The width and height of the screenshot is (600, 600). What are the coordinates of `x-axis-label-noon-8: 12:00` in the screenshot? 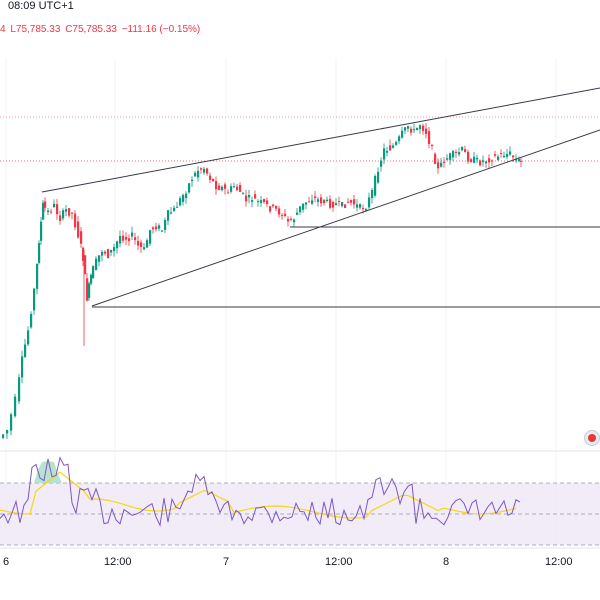 It's located at (559, 562).